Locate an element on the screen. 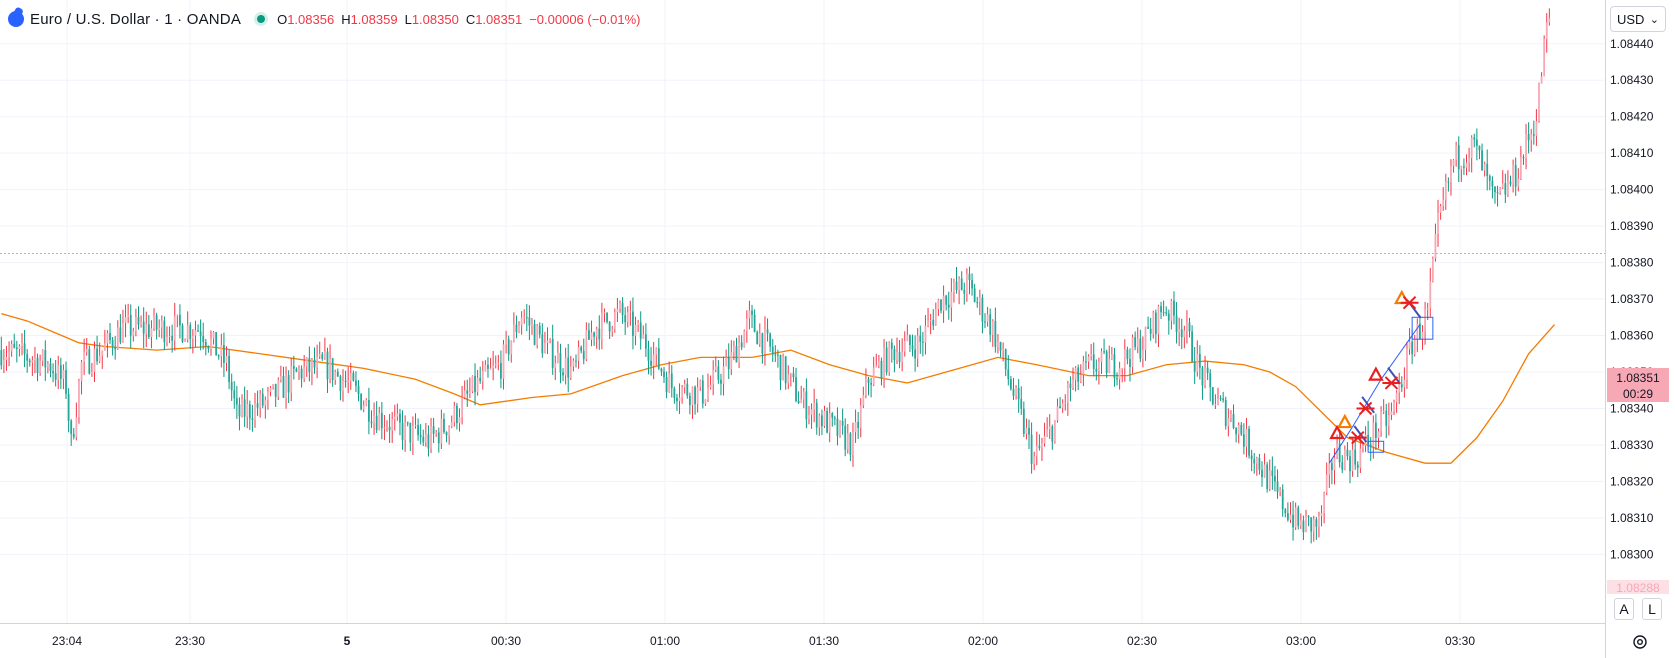 The height and width of the screenshot is (658, 1675). cross-marker-red is located at coordinates (1409, 302).